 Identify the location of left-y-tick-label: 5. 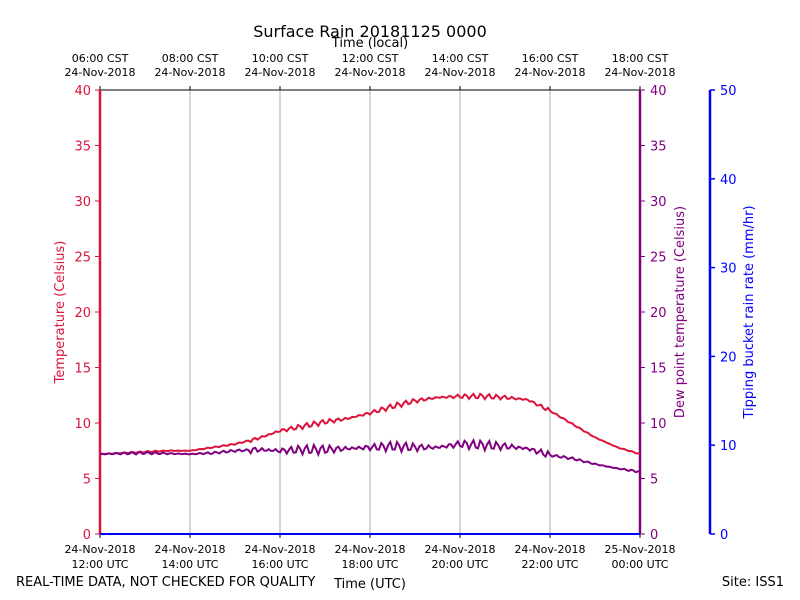
(87, 480).